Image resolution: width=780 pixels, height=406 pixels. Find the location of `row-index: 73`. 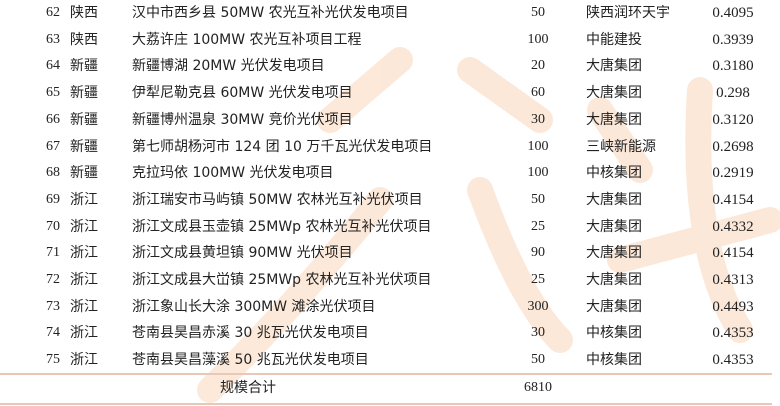

row-index: 73 is located at coordinates (53, 306).